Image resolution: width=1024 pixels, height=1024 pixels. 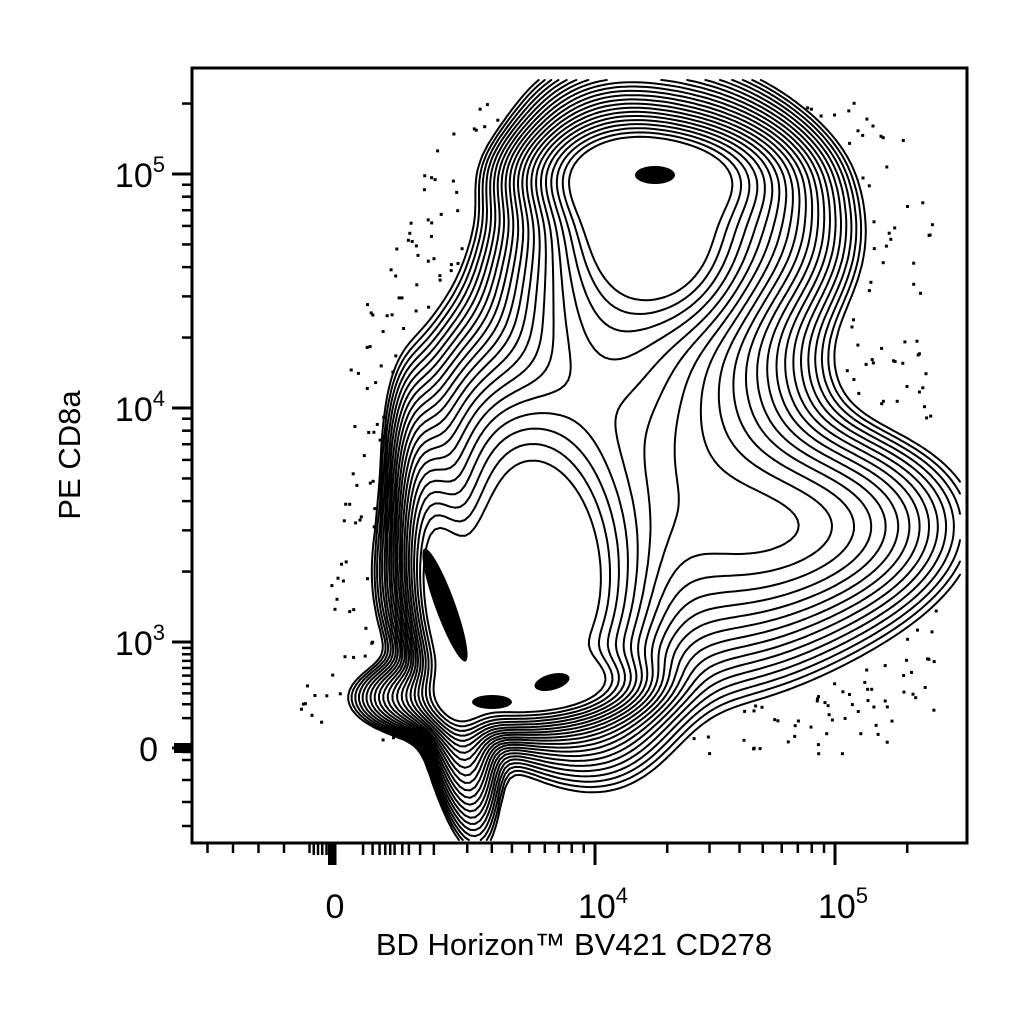 What do you see at coordinates (140, 173) in the screenshot?
I see `y-tick-label: 105` at bounding box center [140, 173].